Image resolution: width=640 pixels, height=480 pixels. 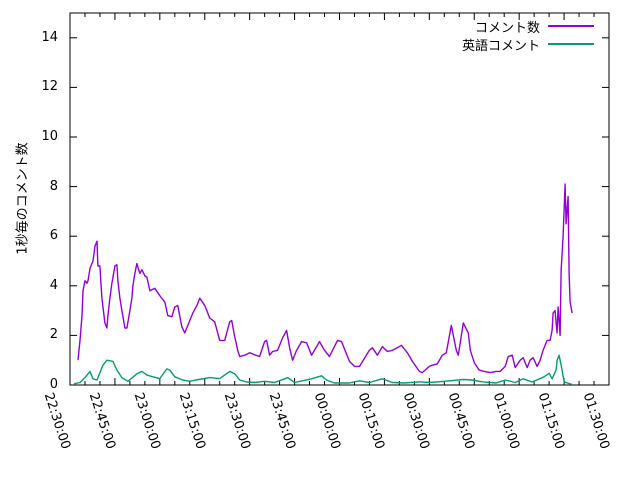 What do you see at coordinates (53, 236) in the screenshot?
I see `y-tick-label: 6` at bounding box center [53, 236].